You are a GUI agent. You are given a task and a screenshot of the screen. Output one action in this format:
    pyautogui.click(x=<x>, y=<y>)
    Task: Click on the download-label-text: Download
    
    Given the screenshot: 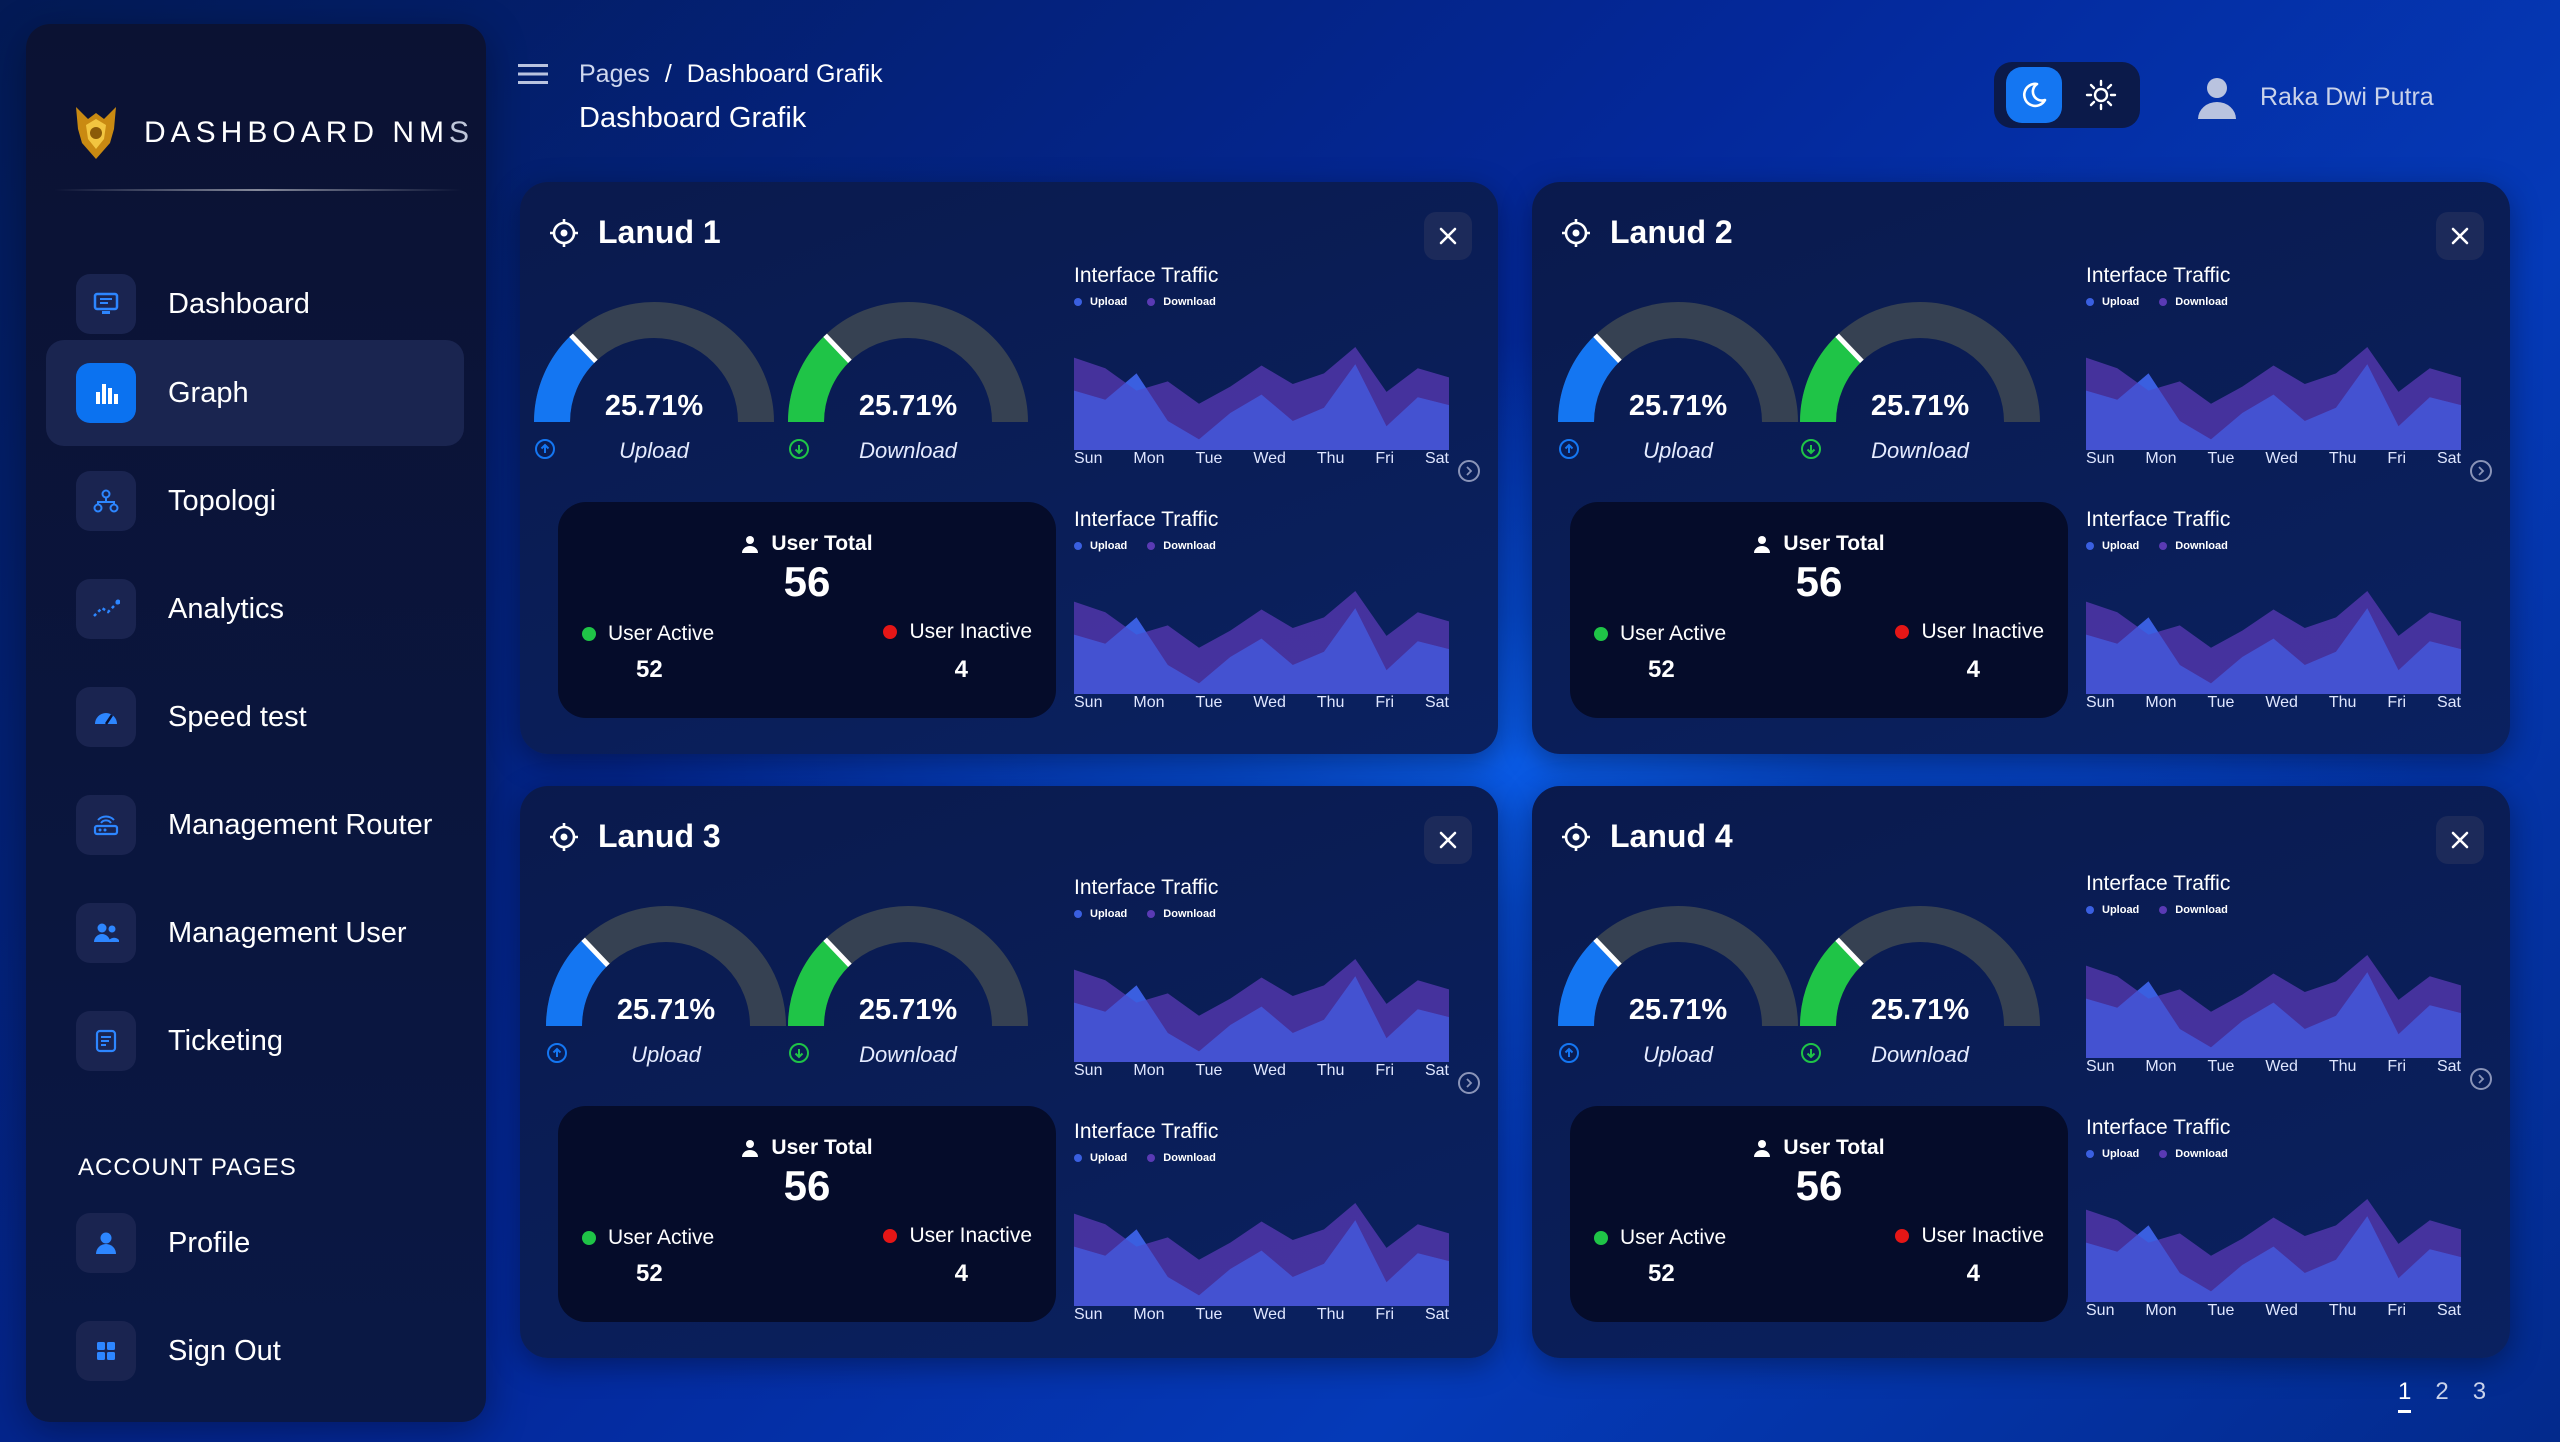 What is the action you would take?
    pyautogui.click(x=908, y=450)
    